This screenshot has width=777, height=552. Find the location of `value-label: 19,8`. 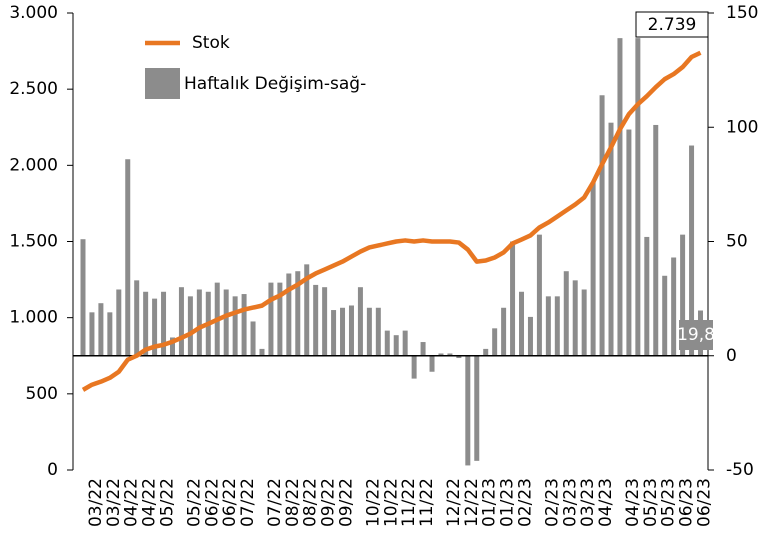

value-label: 19,8 is located at coordinates (696, 335).